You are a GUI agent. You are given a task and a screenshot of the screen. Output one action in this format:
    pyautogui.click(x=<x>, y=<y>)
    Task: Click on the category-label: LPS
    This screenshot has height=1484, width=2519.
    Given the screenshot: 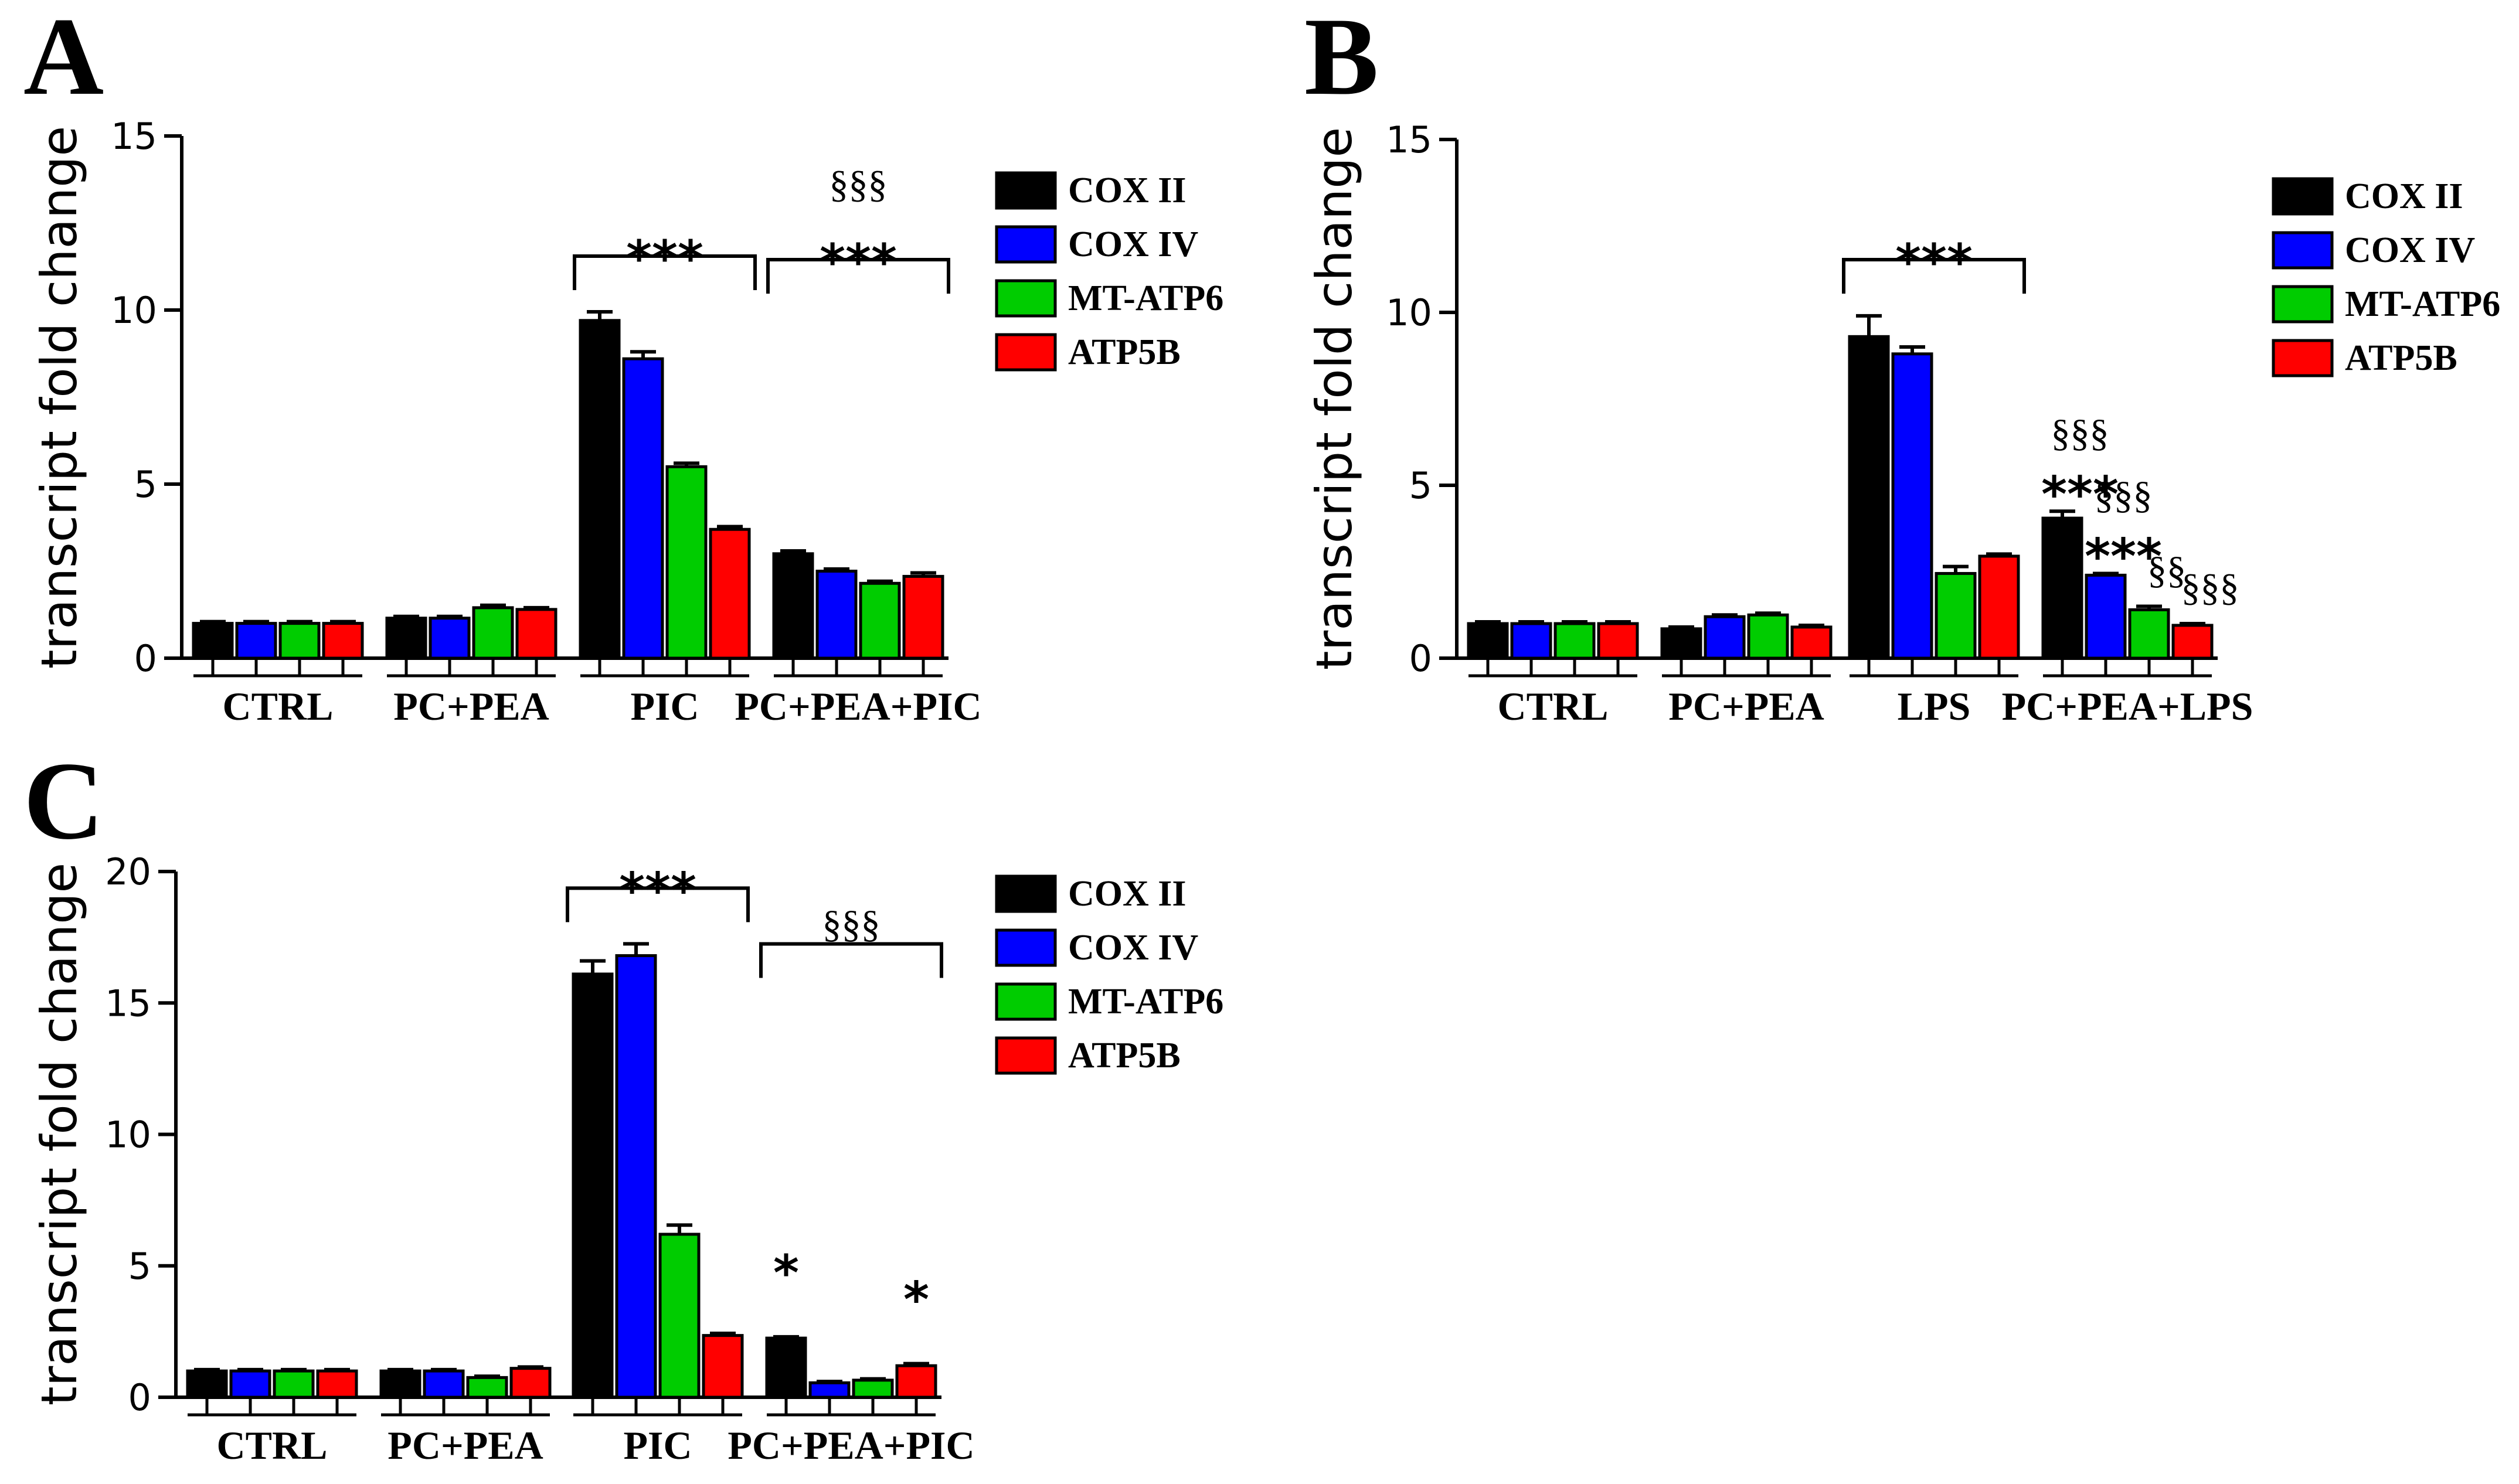 What is the action you would take?
    pyautogui.click(x=1935, y=707)
    